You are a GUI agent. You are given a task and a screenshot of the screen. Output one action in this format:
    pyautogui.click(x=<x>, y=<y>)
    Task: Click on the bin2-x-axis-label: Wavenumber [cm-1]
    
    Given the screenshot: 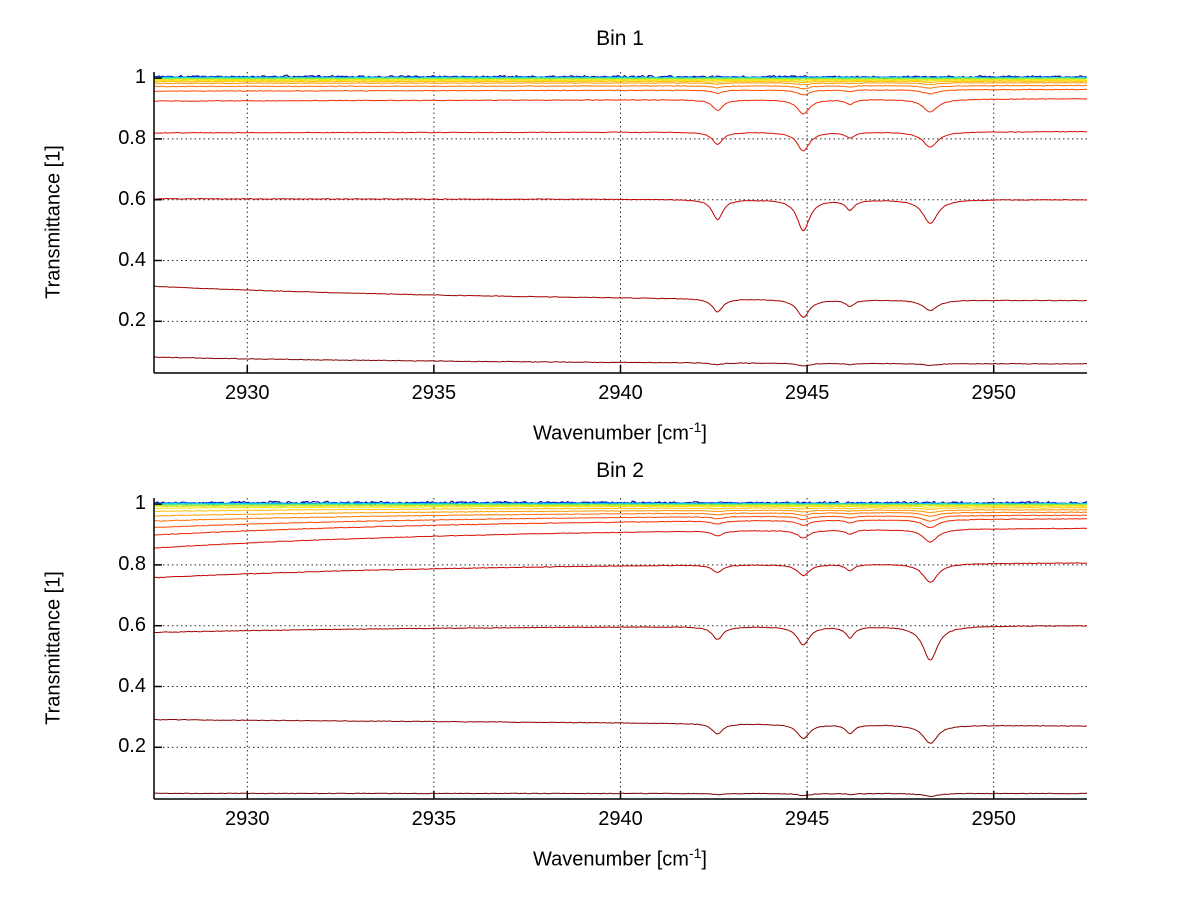 What is the action you would take?
    pyautogui.click(x=620, y=858)
    